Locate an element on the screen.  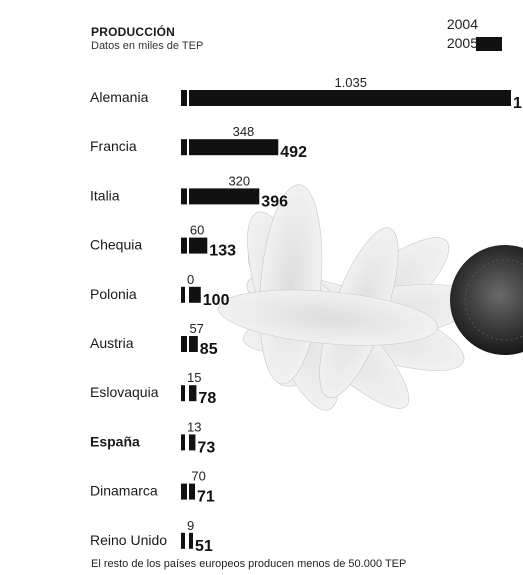
legend-swatch-2005 is located at coordinates (489, 44).